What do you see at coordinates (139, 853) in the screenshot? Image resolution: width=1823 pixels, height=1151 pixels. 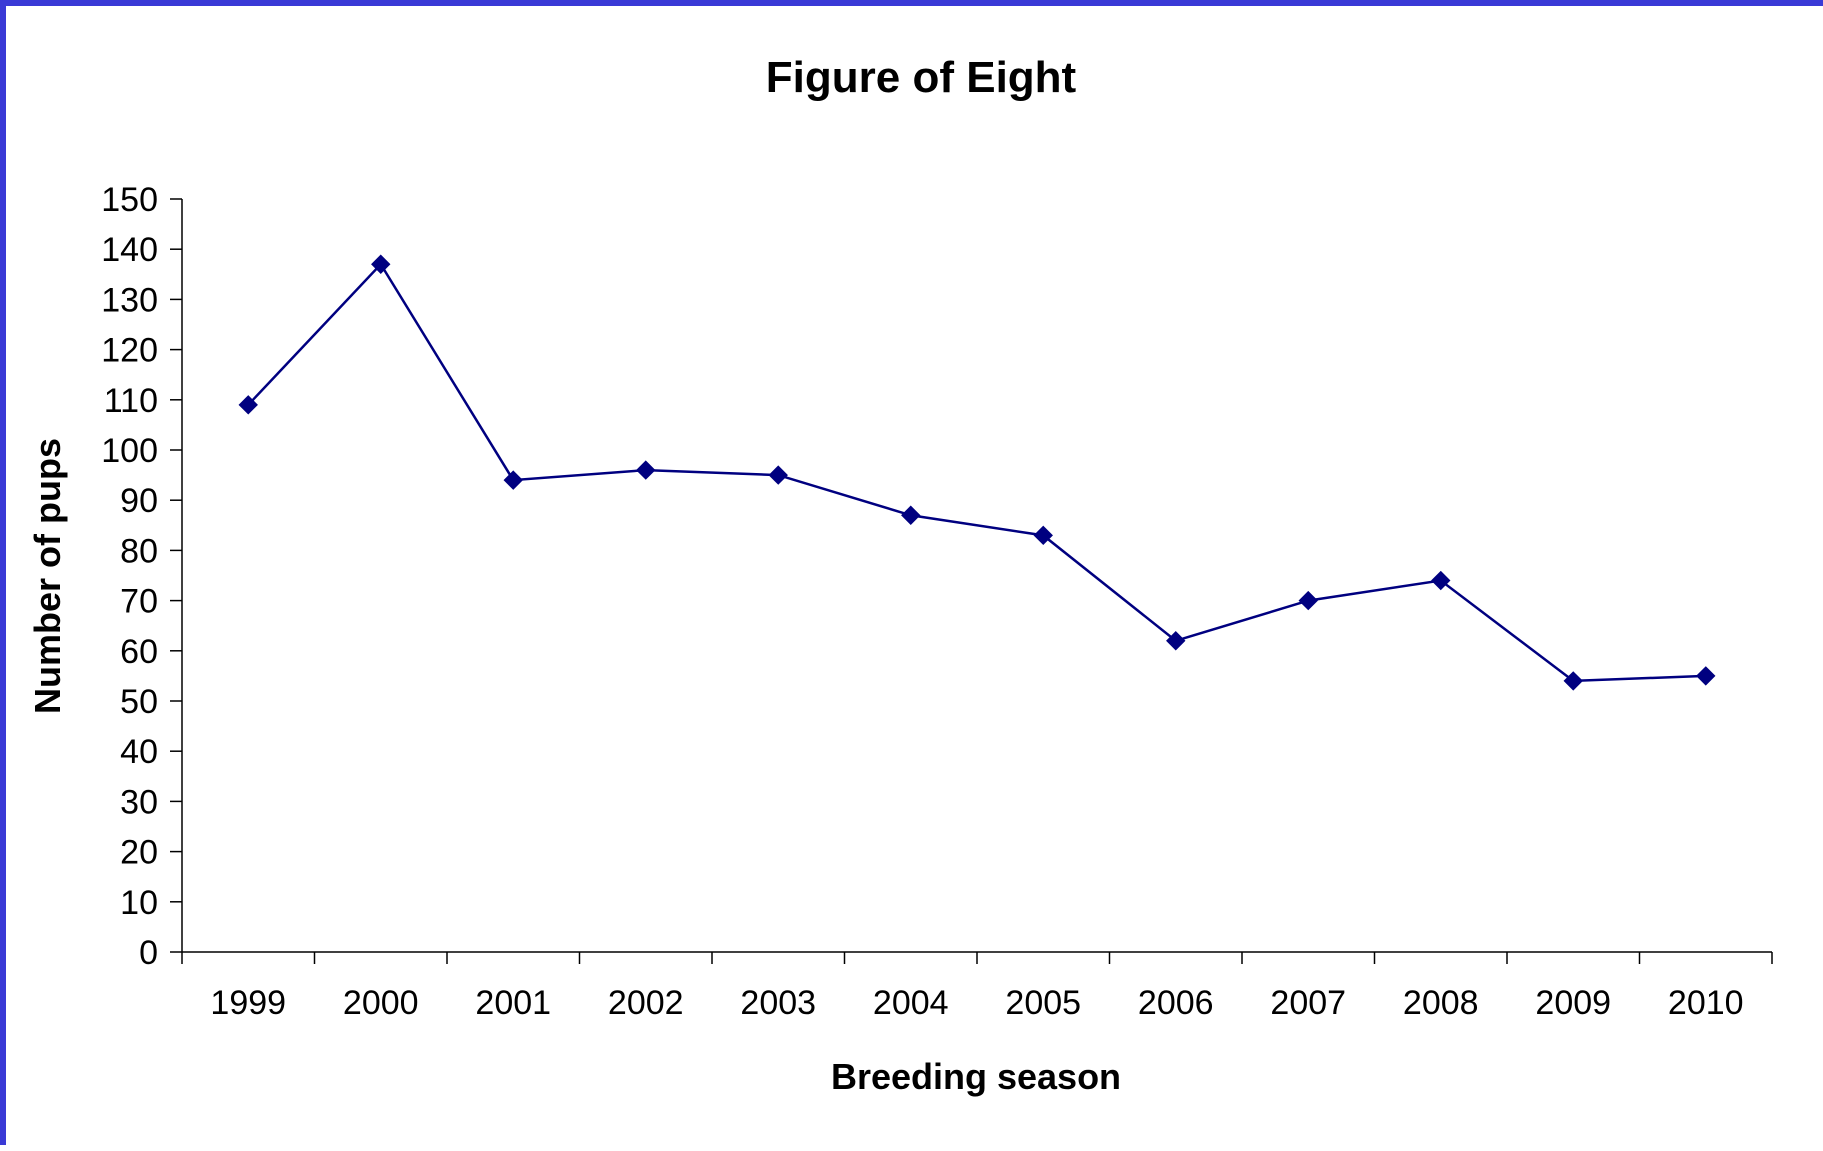 I see `y-tick-label: 20` at bounding box center [139, 853].